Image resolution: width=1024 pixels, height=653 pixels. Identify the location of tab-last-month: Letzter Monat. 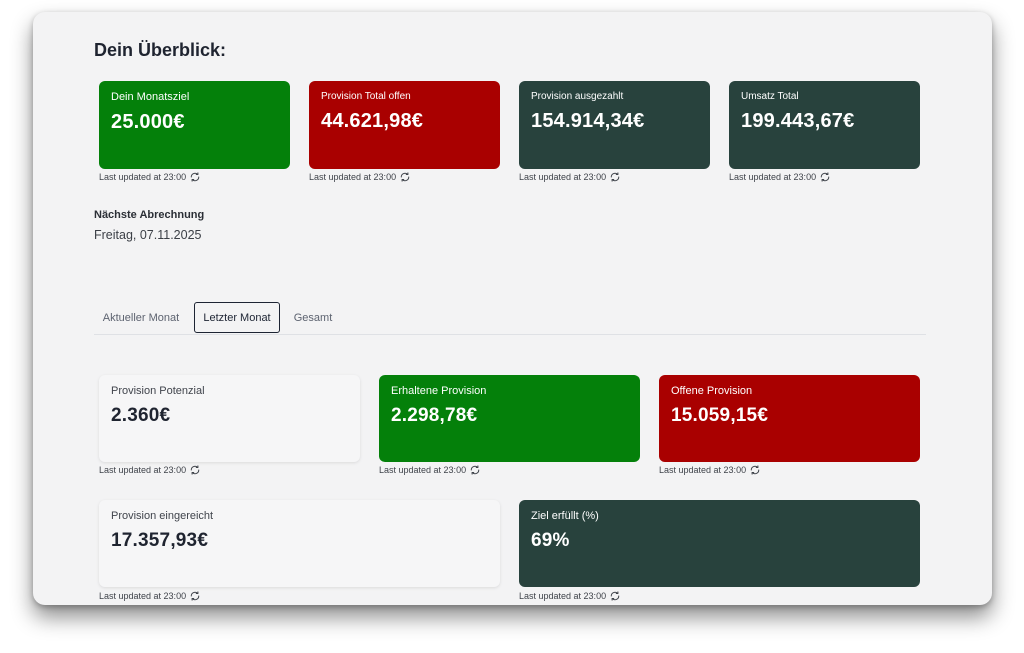
(237, 317).